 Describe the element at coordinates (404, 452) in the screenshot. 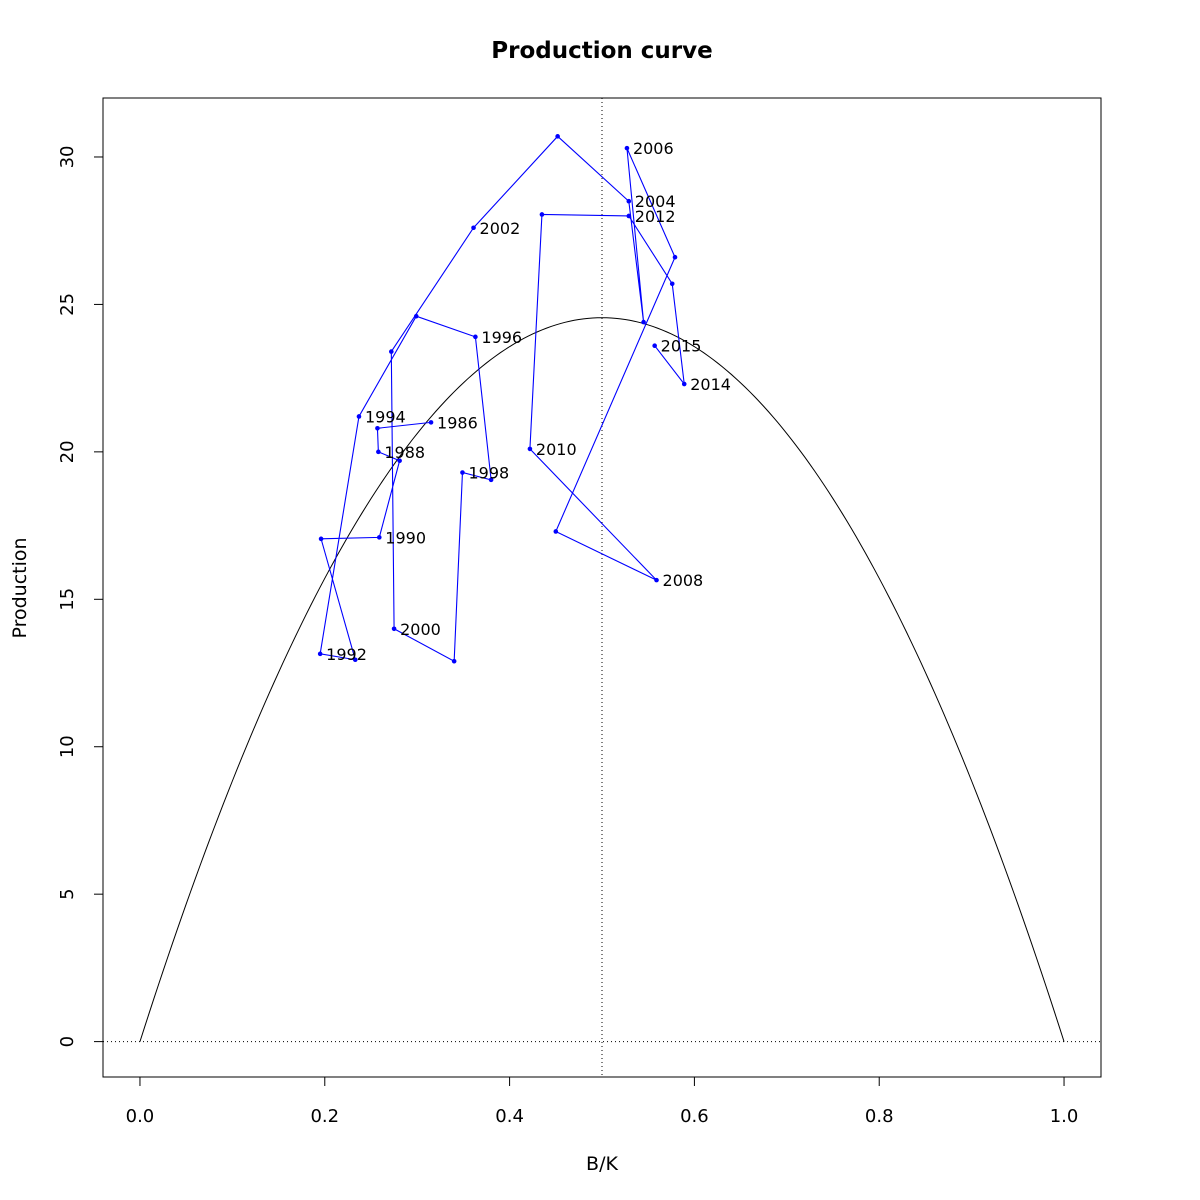

I see `year-label: 1988` at that location.